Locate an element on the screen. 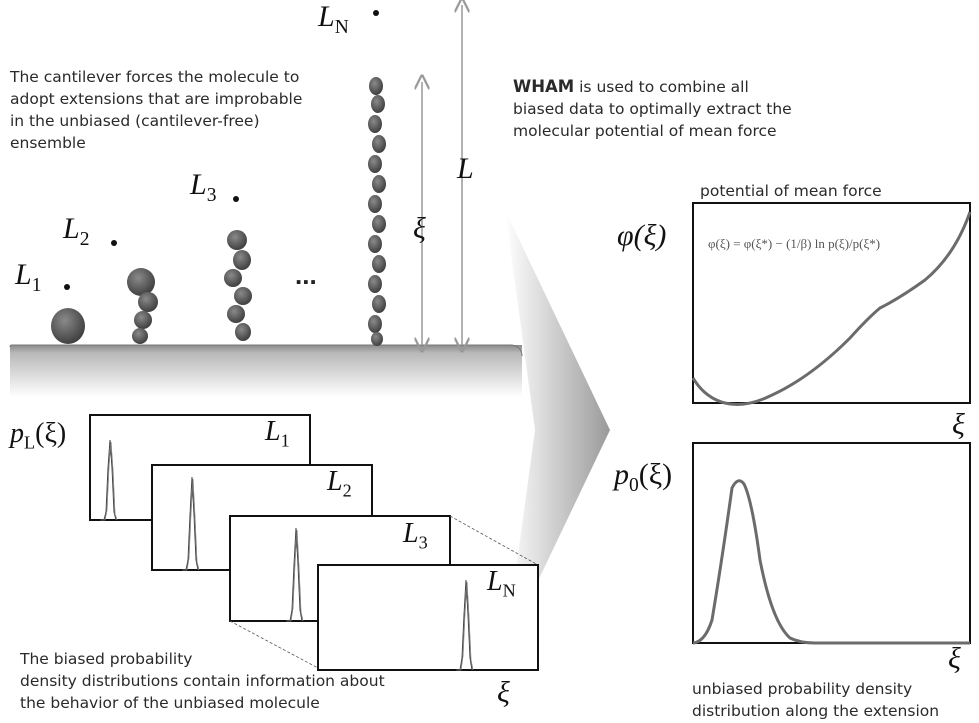 This screenshot has height=723, width=979. panel-label-L3: L3 is located at coordinates (415, 535).